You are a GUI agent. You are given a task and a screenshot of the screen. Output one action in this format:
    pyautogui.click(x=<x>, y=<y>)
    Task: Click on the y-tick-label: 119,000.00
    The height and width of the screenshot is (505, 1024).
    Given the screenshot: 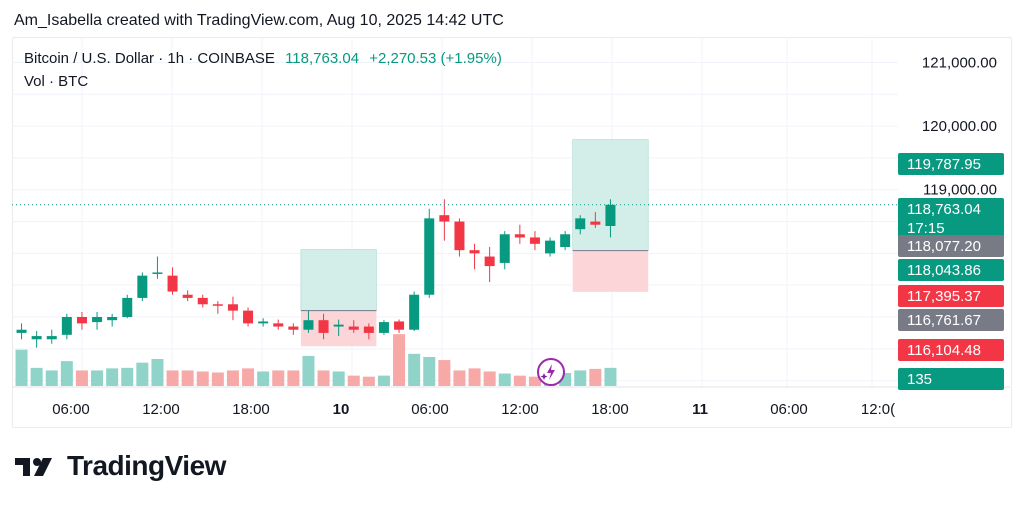 What is the action you would take?
    pyautogui.click(x=960, y=190)
    